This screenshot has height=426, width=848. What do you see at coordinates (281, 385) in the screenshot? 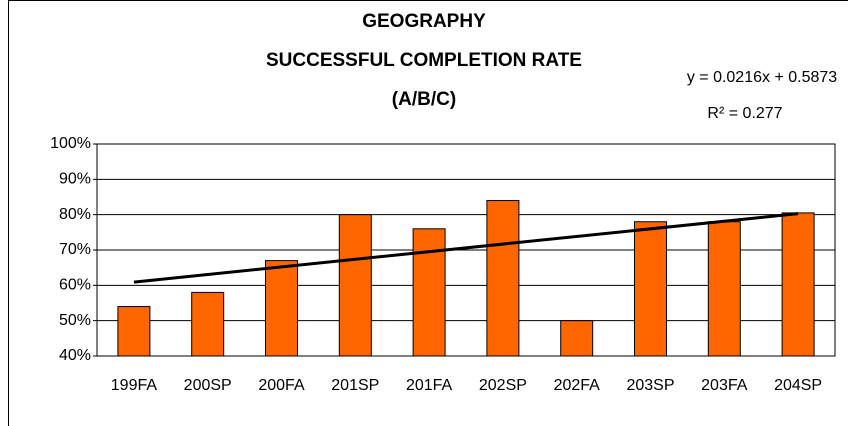
I see `x-tick-label: 200FA` at bounding box center [281, 385].